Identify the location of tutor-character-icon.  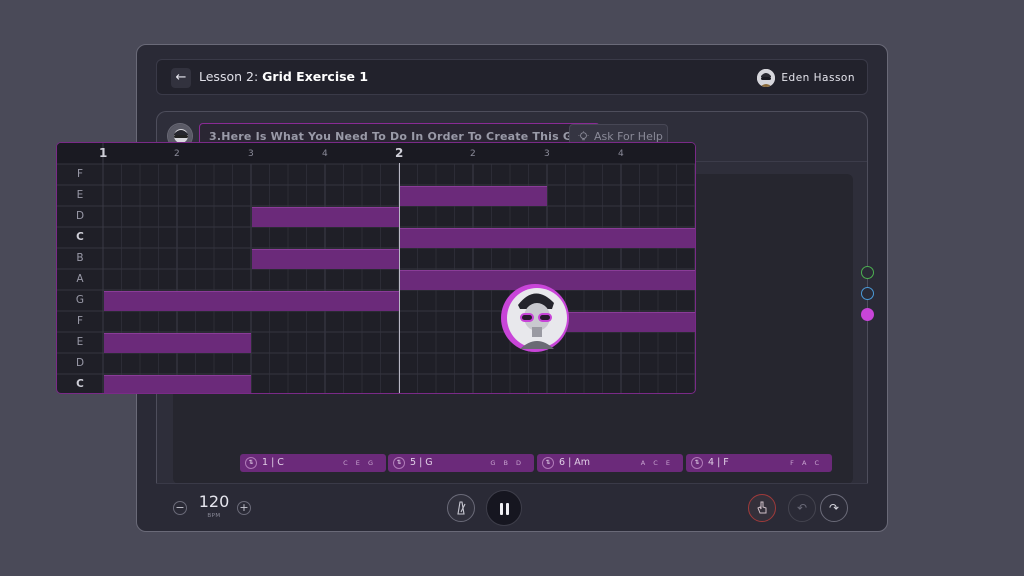
(535, 318).